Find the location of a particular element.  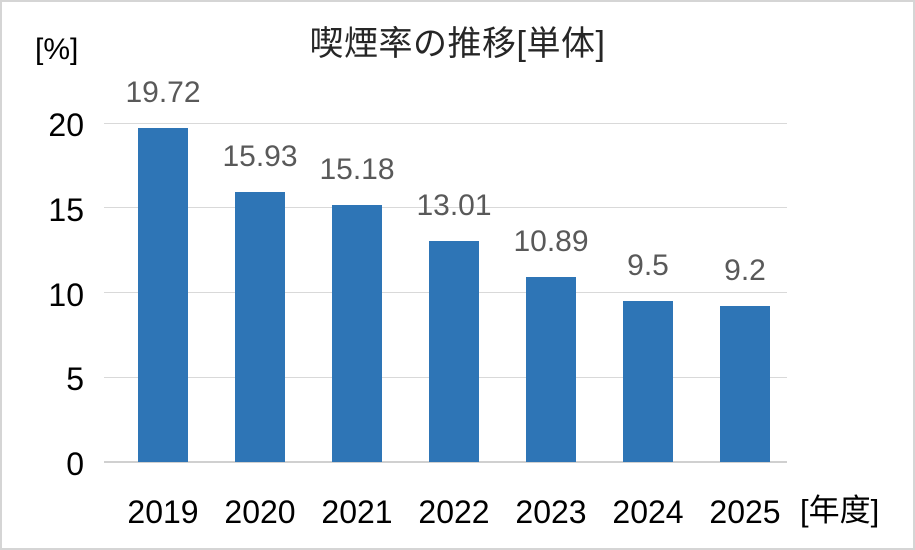

bar-2023 is located at coordinates (551, 369).